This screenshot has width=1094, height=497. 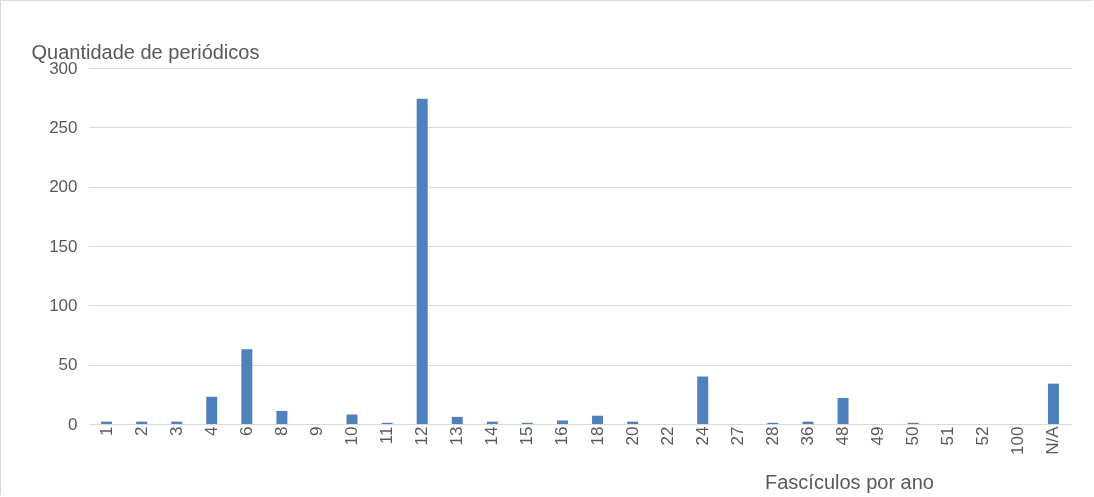 I want to click on y-tick-label: 50, so click(x=68, y=365).